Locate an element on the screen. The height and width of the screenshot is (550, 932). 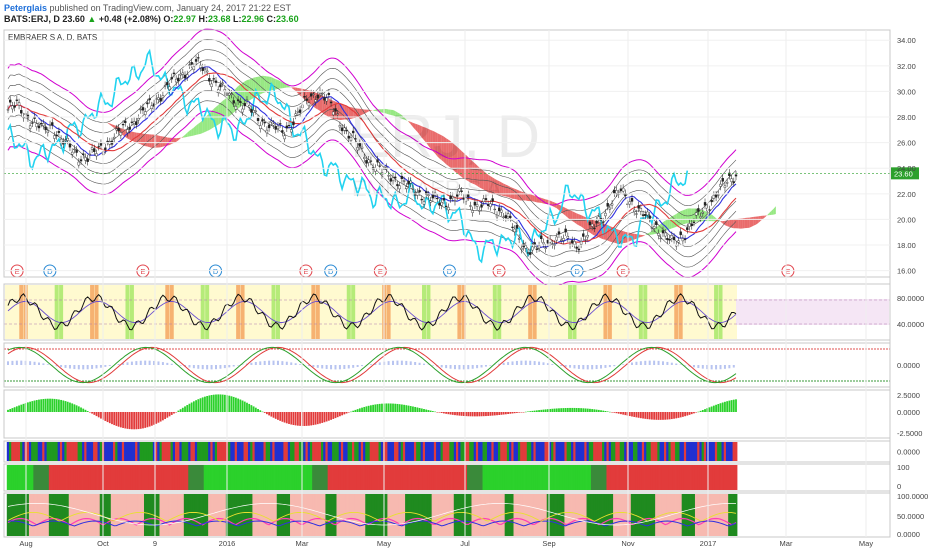
stochastic-pane: 0.0000 is located at coordinates (462, 365).